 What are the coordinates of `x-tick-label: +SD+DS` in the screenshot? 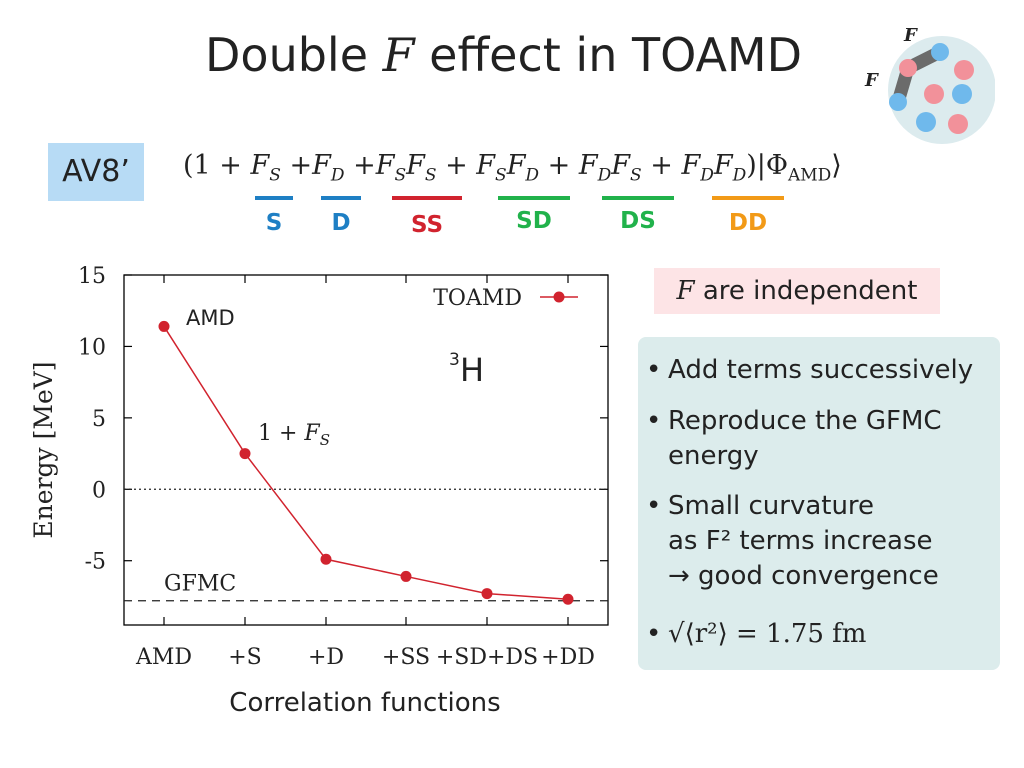 It's located at (487, 657).